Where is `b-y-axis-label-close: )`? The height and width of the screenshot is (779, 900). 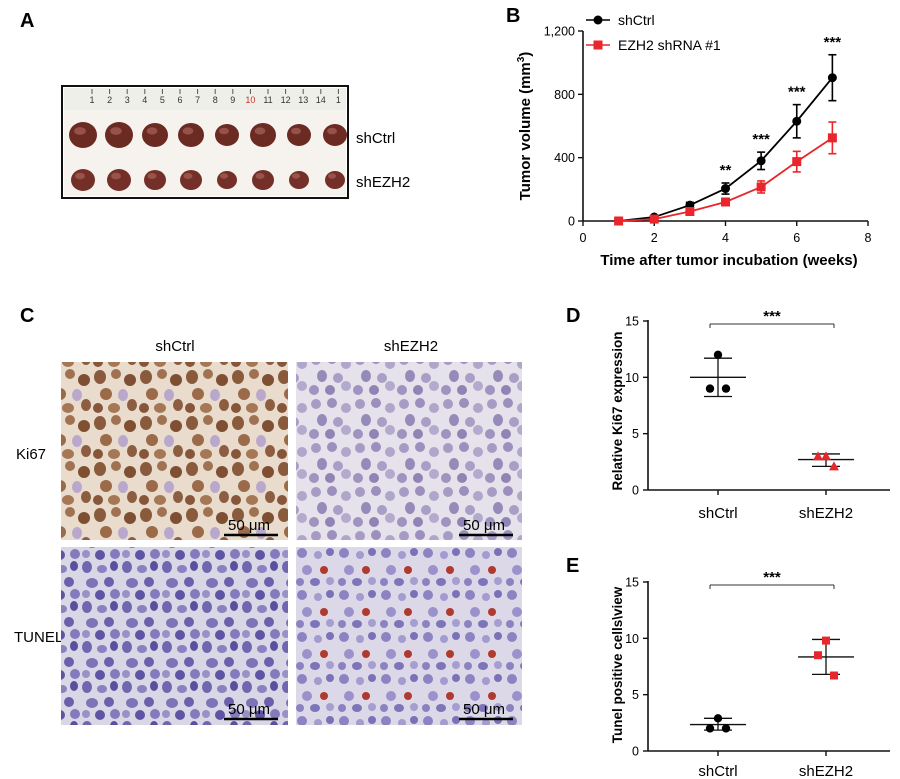
b-y-axis-label-close: ) is located at coordinates (525, 54).